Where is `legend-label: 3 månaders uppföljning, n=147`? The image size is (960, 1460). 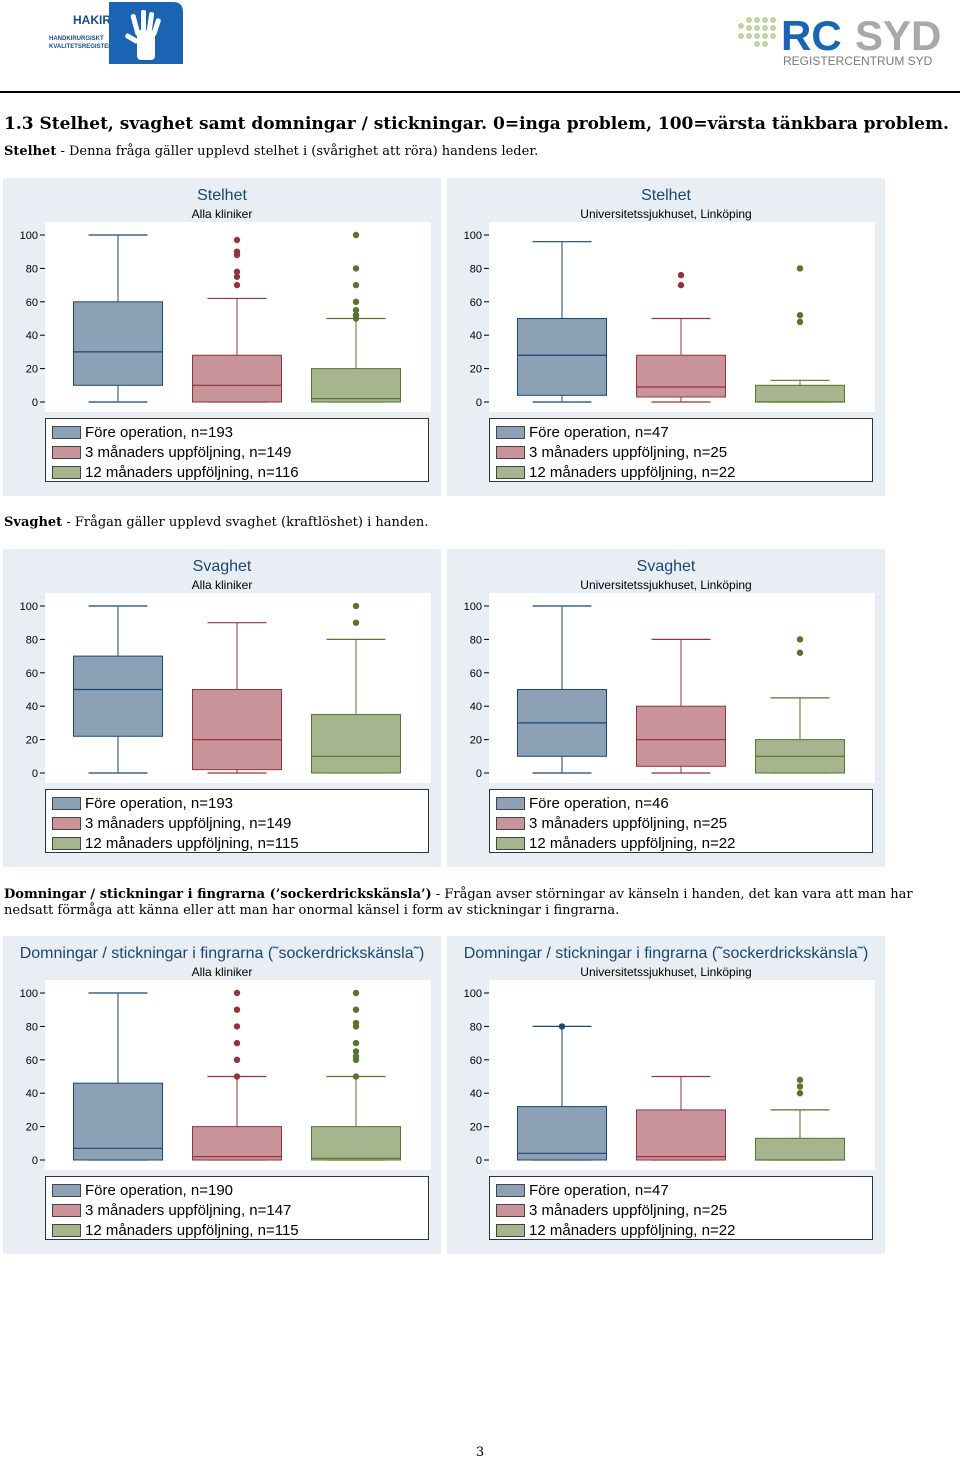 legend-label: 3 månaders uppföljning, n=147 is located at coordinates (188, 1210).